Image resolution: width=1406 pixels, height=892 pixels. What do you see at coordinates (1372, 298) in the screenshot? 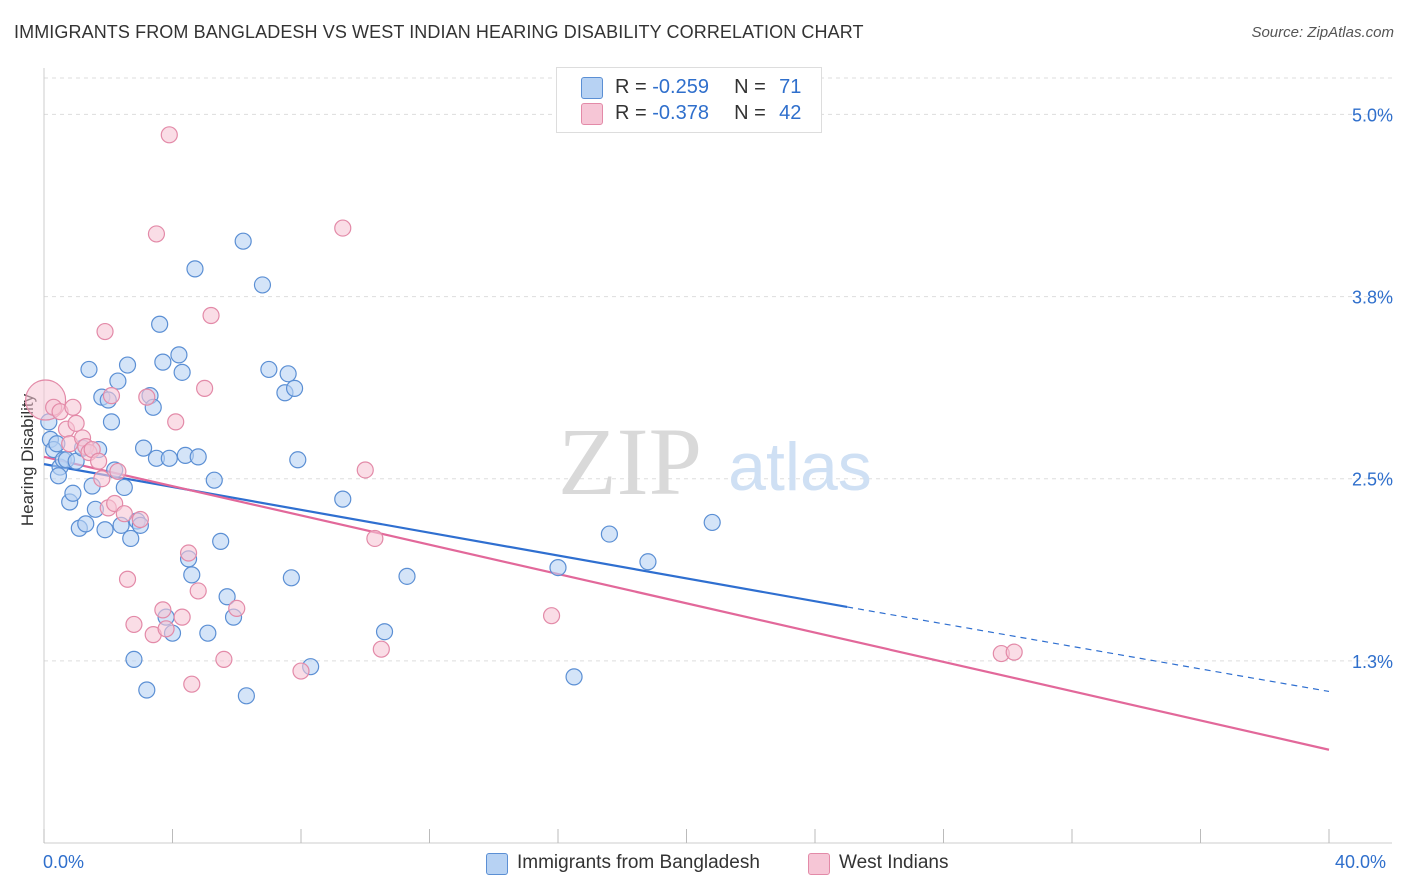
I see `y-tick-label: 3.8%` at bounding box center [1372, 298].